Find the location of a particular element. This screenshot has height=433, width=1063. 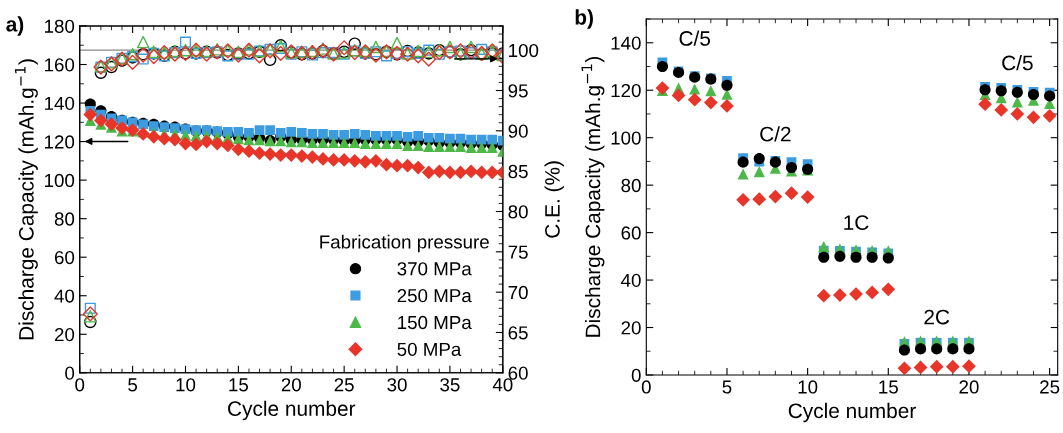

y2-axis-title: C.E. (%) is located at coordinates (554, 199).